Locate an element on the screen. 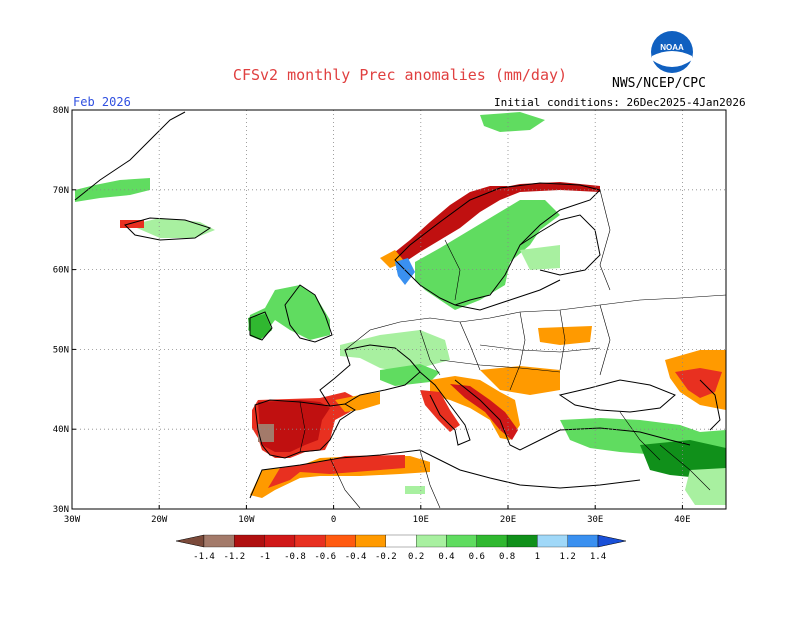 The image size is (800, 618). anomaly-scandinavia-light is located at coordinates (540, 257).